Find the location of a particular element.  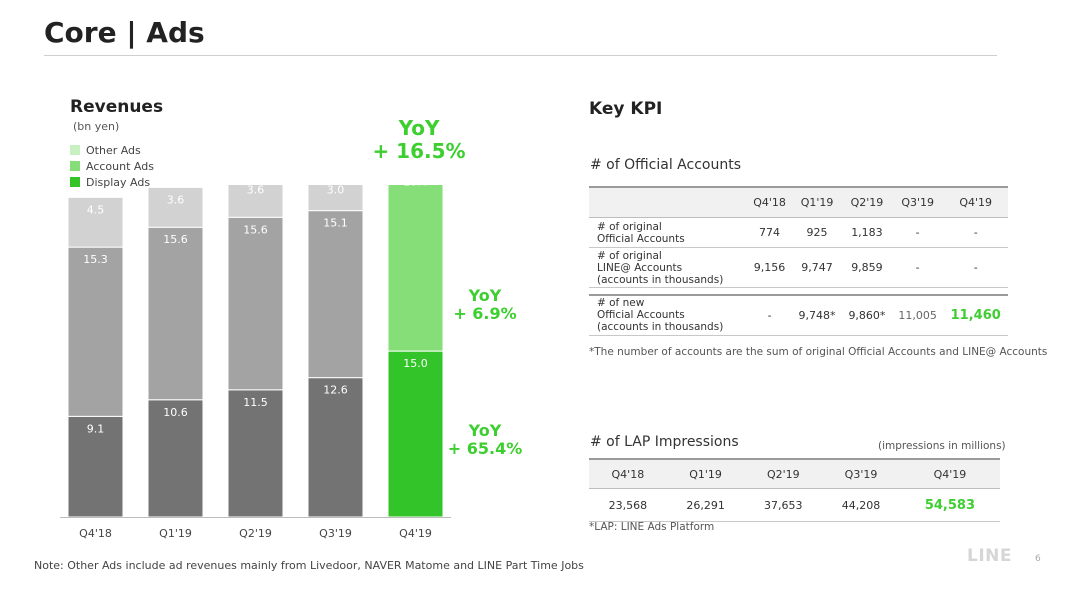

legend-swatch-display-ads is located at coordinates (75, 182).